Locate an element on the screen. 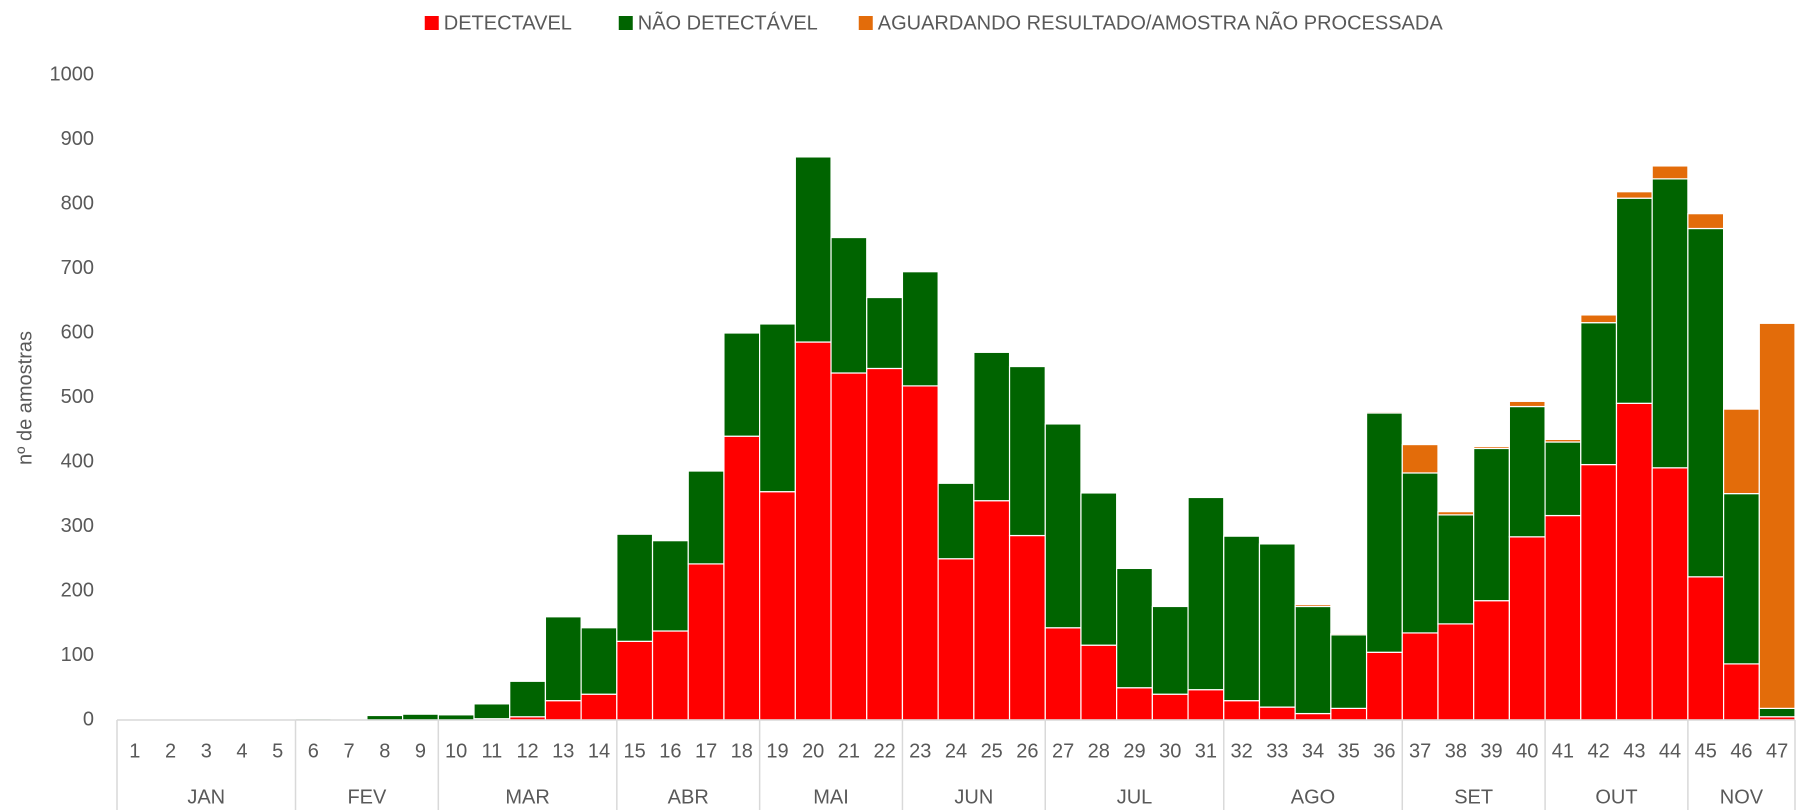  x-tick-label: 38 is located at coordinates (1456, 751).